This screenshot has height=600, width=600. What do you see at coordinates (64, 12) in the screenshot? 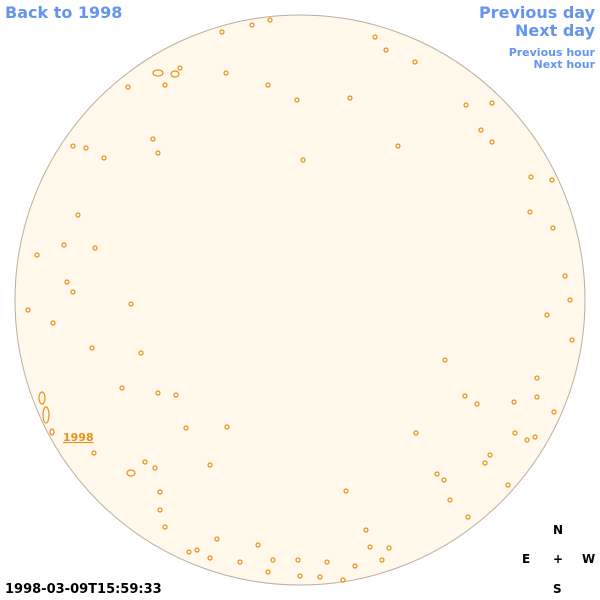
I see `back-link: Back to 1998` at bounding box center [64, 12].